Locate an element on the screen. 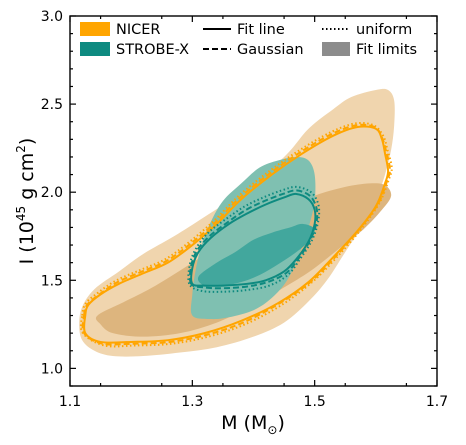 The image size is (466, 445). legend-strobe-x-swatch is located at coordinates (95, 49).